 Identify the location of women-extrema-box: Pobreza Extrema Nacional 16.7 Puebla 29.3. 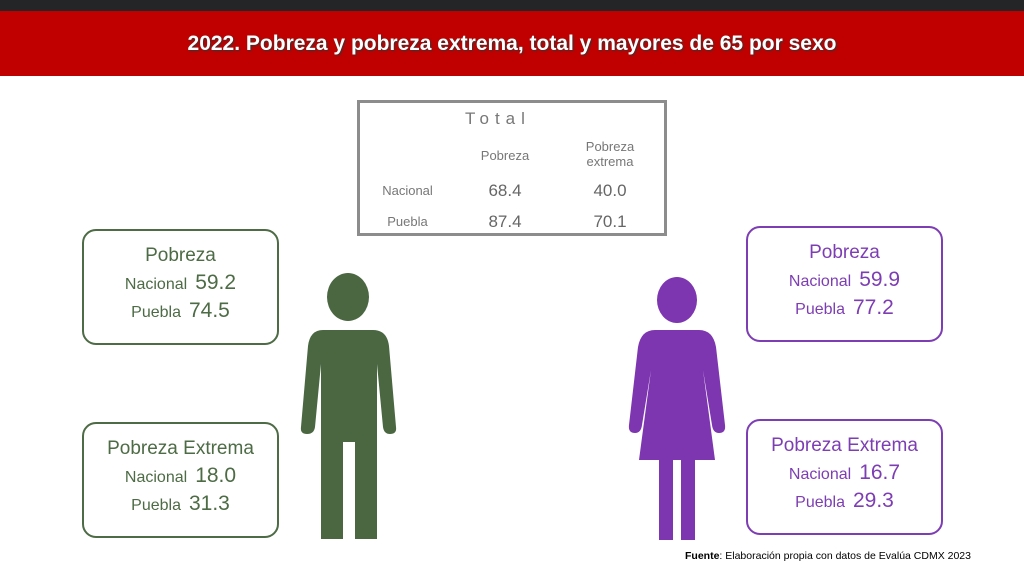
(844, 477).